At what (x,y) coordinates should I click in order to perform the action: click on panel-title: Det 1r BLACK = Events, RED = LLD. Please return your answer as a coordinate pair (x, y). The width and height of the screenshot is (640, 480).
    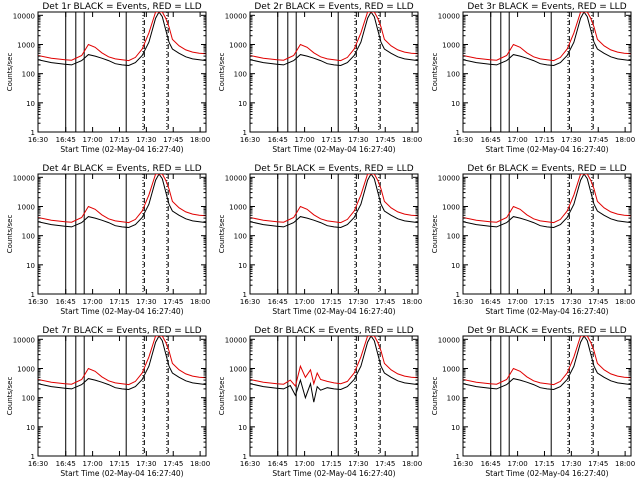
    Looking at the image, I should click on (121, 7).